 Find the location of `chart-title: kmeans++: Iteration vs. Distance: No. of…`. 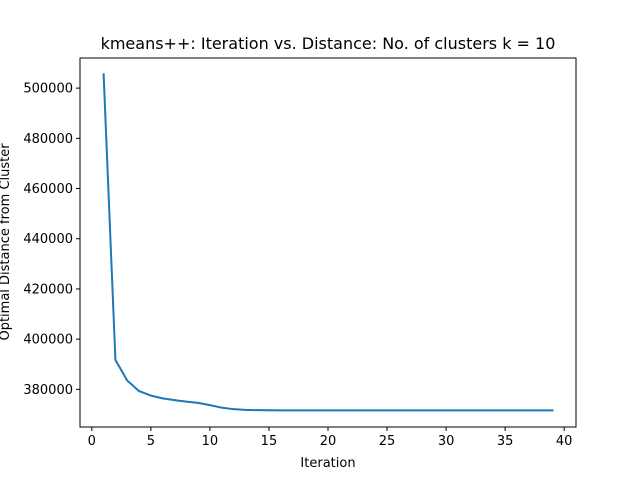

chart-title: kmeans++: Iteration vs. Distance: No. of… is located at coordinates (328, 43).